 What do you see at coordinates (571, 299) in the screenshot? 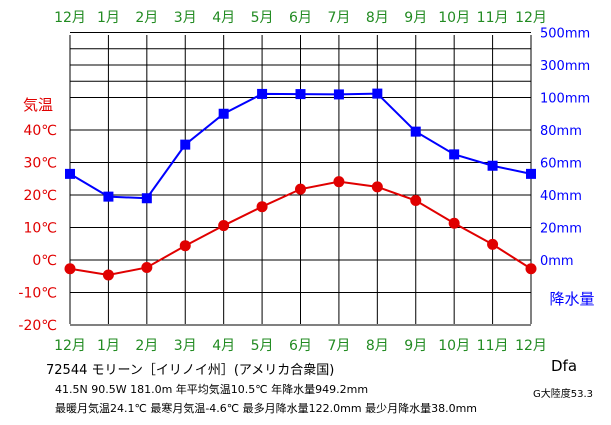
I see `right-axis-label: 降水量` at bounding box center [571, 299].